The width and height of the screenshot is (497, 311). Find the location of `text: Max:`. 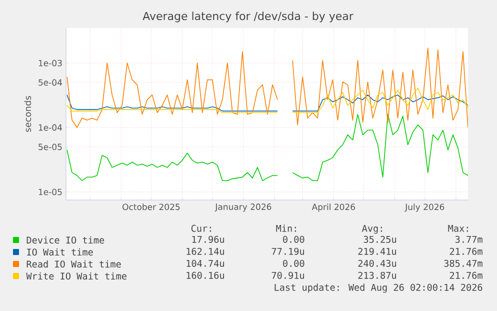

text: Max: is located at coordinates (458, 228).